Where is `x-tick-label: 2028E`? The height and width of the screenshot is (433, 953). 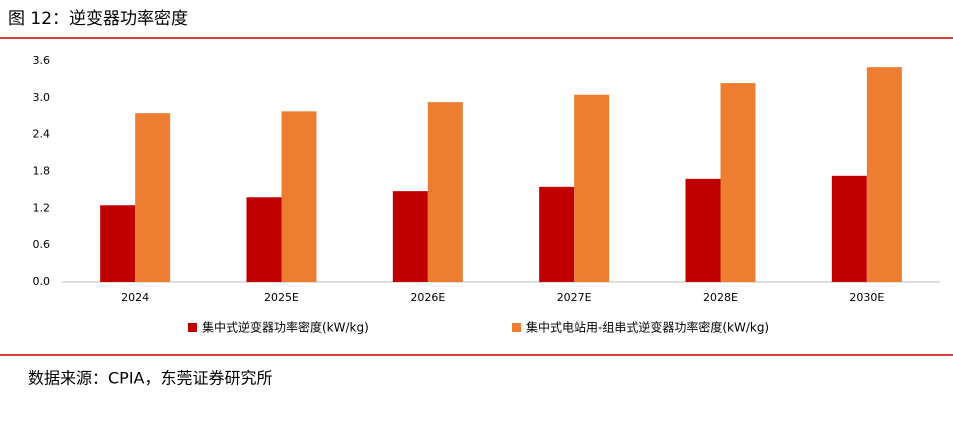 x-tick-label: 2028E is located at coordinates (720, 297).